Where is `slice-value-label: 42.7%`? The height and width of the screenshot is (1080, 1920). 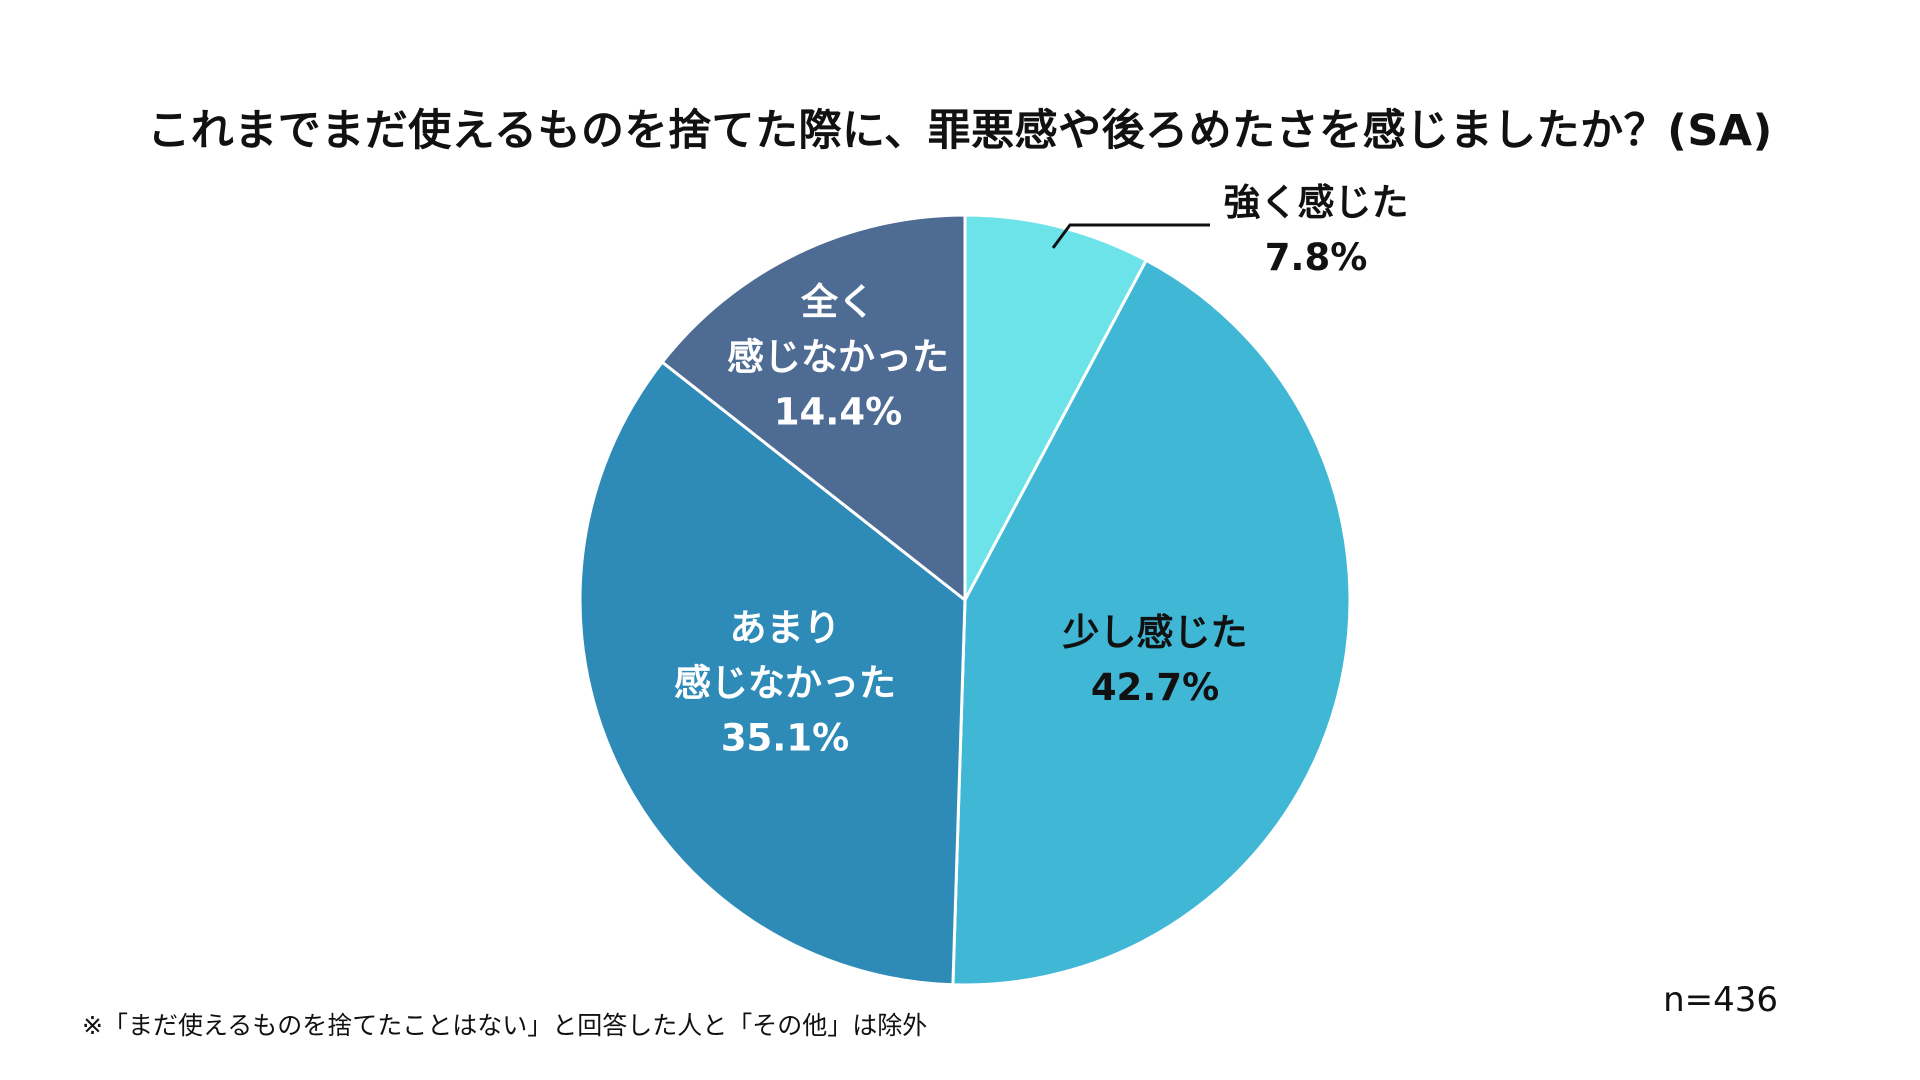 slice-value-label: 42.7% is located at coordinates (1155, 687).